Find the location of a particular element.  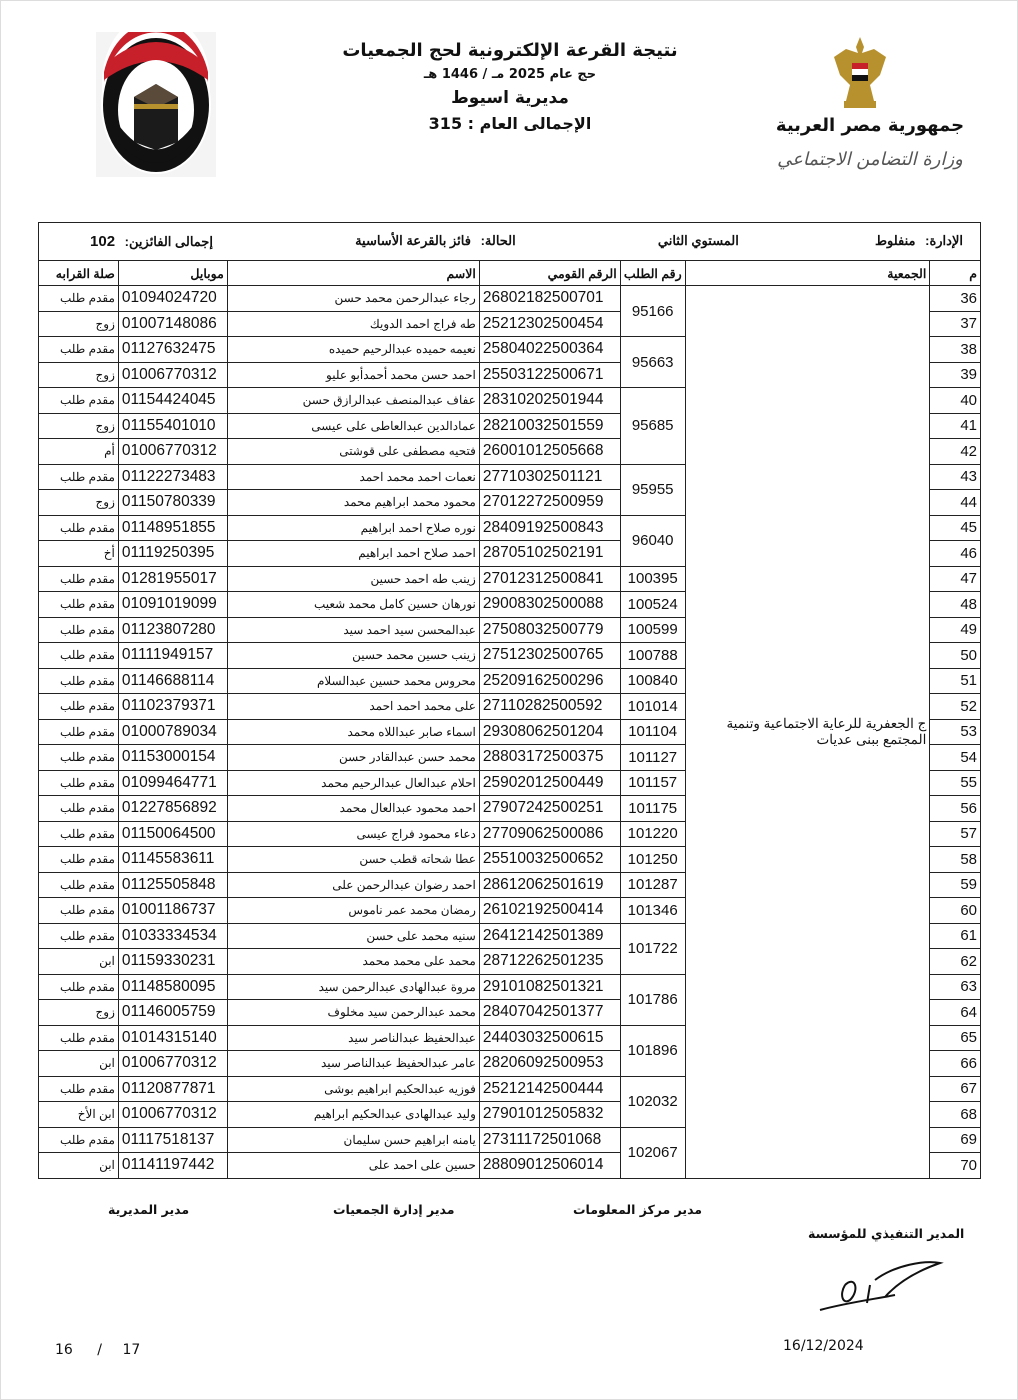

document-date: 16/12/2024 is located at coordinates (823, 1346).